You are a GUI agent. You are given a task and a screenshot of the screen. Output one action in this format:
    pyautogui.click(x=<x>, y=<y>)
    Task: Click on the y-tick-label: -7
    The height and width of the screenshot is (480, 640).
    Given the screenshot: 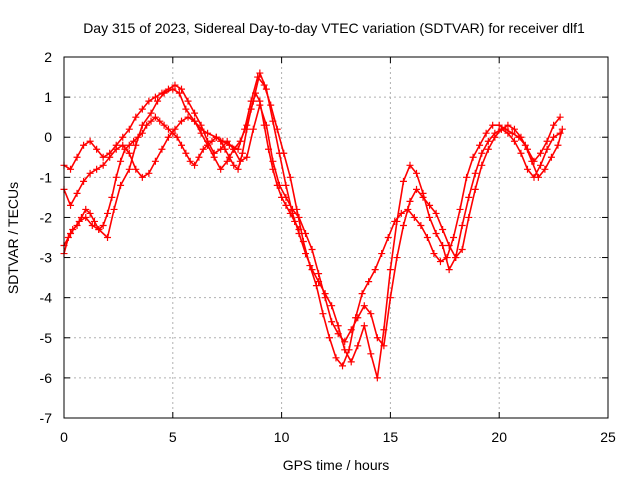 What is the action you would take?
    pyautogui.click(x=46, y=418)
    